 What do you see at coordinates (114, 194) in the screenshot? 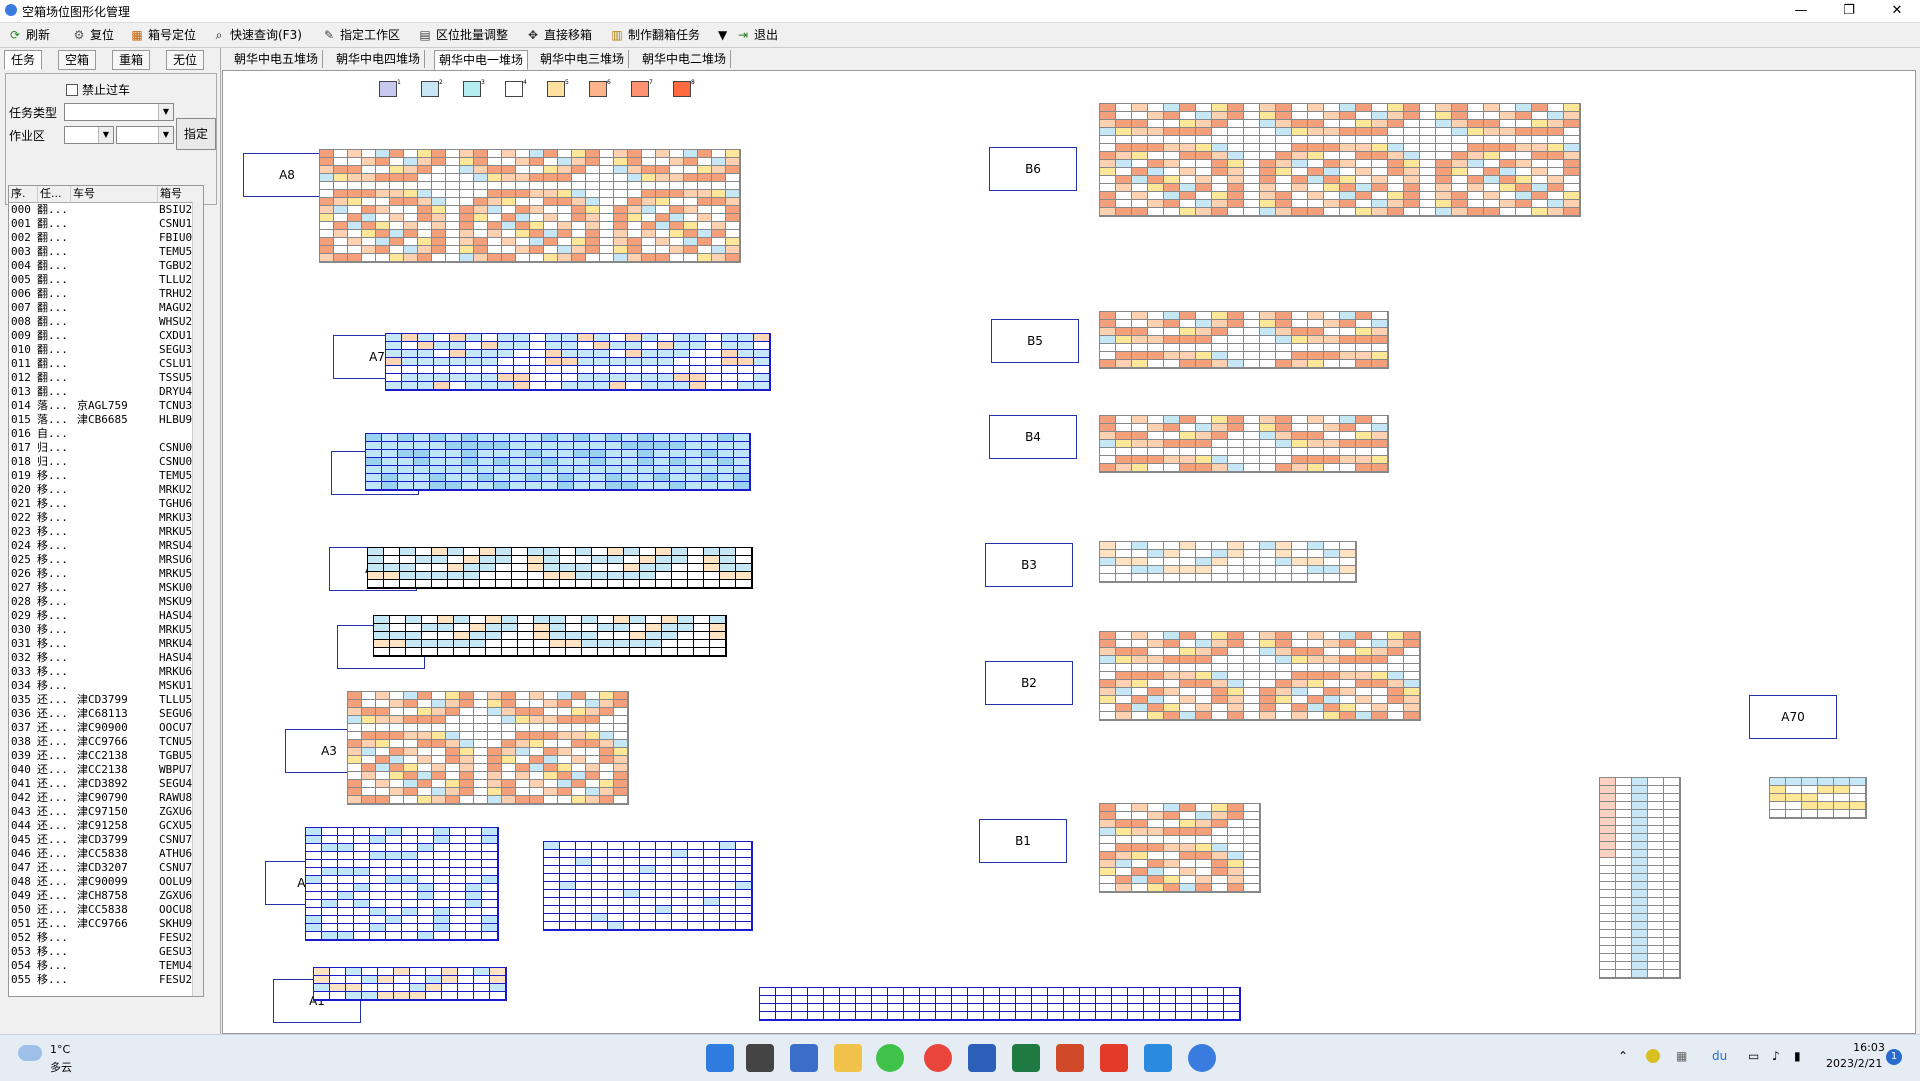
I see `col-header-truck: 车号` at bounding box center [114, 194].